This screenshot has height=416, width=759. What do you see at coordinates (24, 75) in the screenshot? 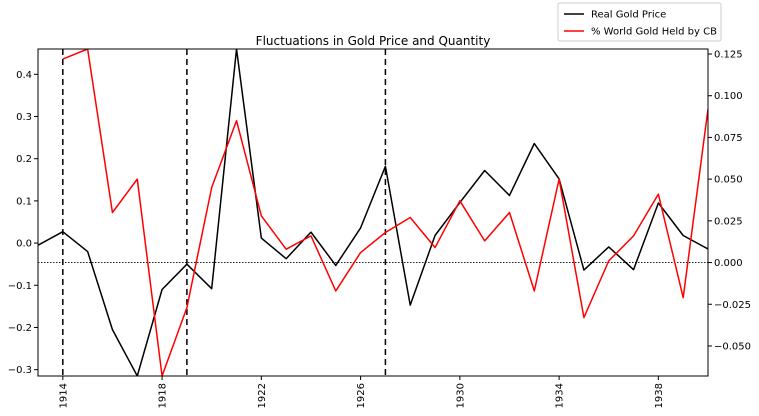
I see `left-y-tick-label: 0.4` at bounding box center [24, 75].